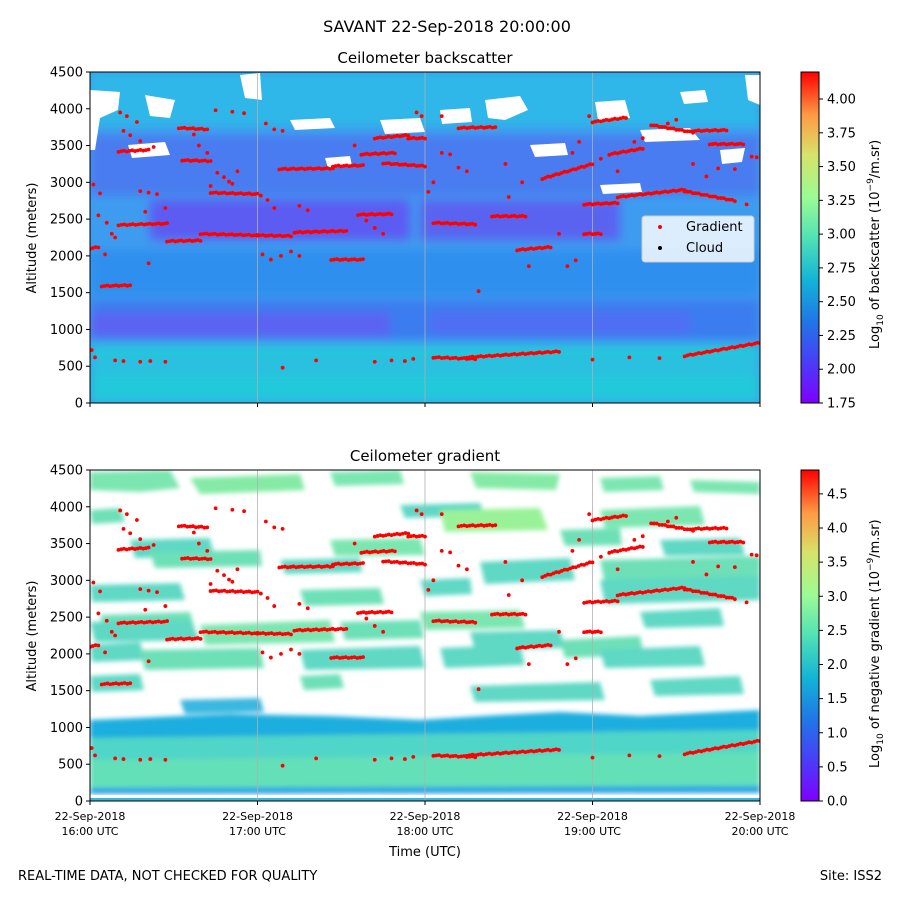  Describe the element at coordinates (841, 370) in the screenshot. I see `backscatter-colorbar-tick-label: 2.00` at that location.